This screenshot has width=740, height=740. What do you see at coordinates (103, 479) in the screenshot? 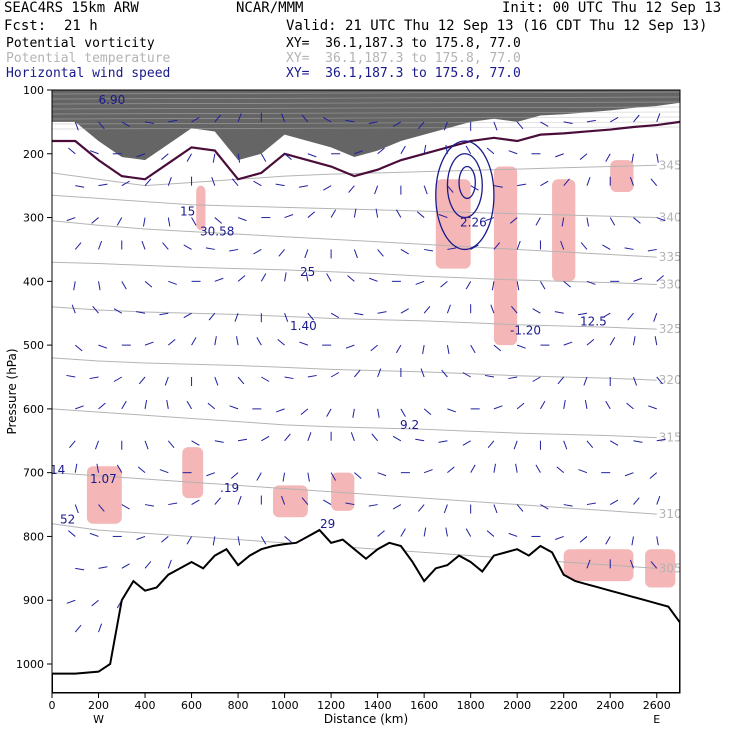
I see `field-extremum-label: 1.07` at bounding box center [103, 479].